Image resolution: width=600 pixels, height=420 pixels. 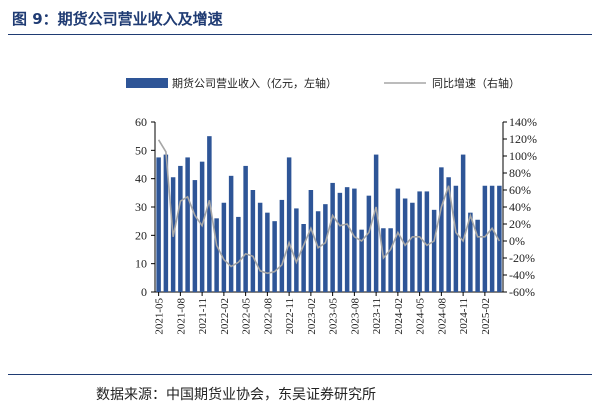 What do you see at coordinates (522, 292) in the screenshot?
I see `right-tick-label: -60%` at bounding box center [522, 292].